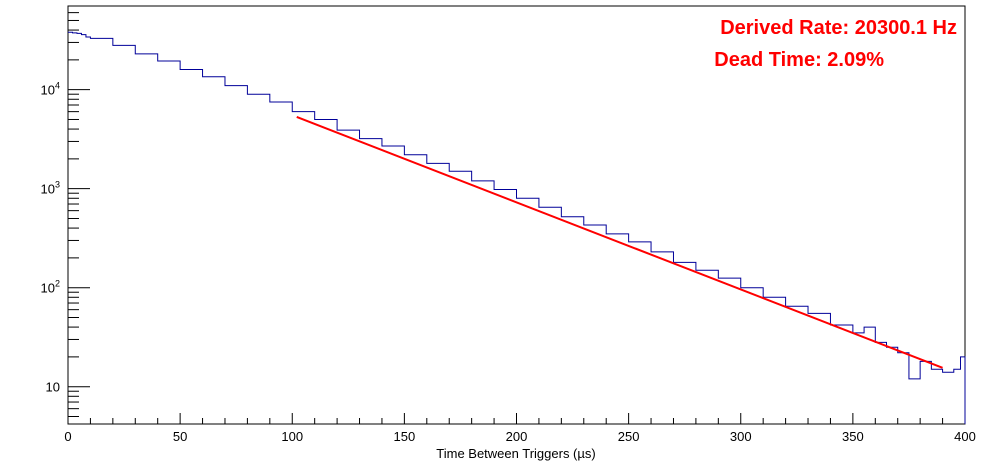 The image size is (996, 472). What do you see at coordinates (853, 436) in the screenshot?
I see `x-tick-label: 350` at bounding box center [853, 436].